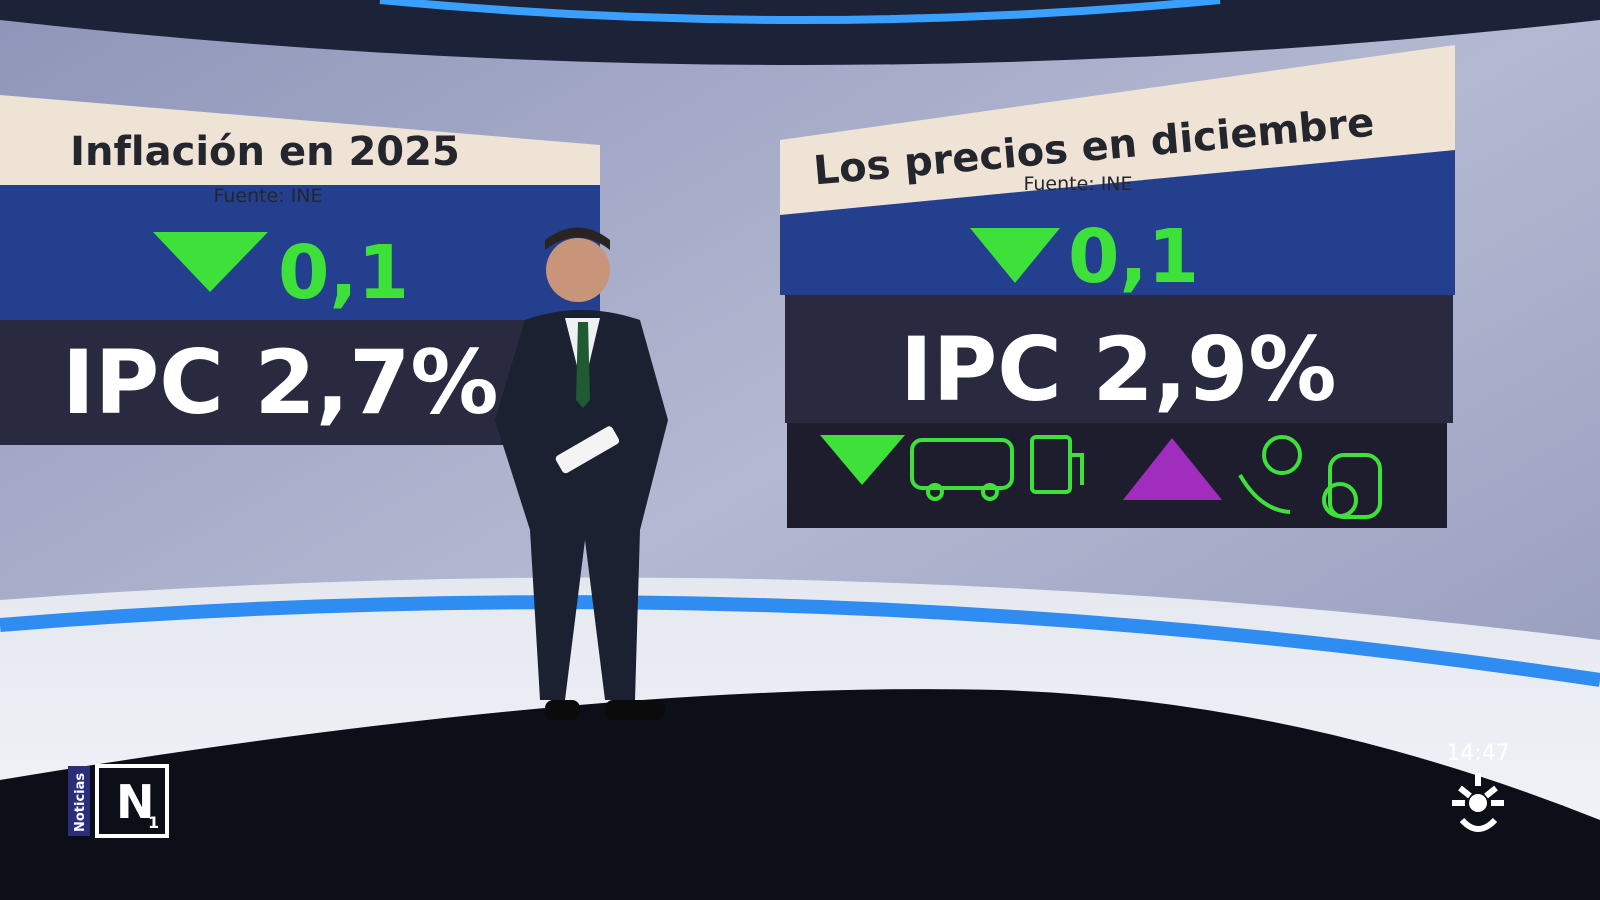 The width and height of the screenshot is (1600, 900). I want to click on presenter-notes, so click(587, 450).